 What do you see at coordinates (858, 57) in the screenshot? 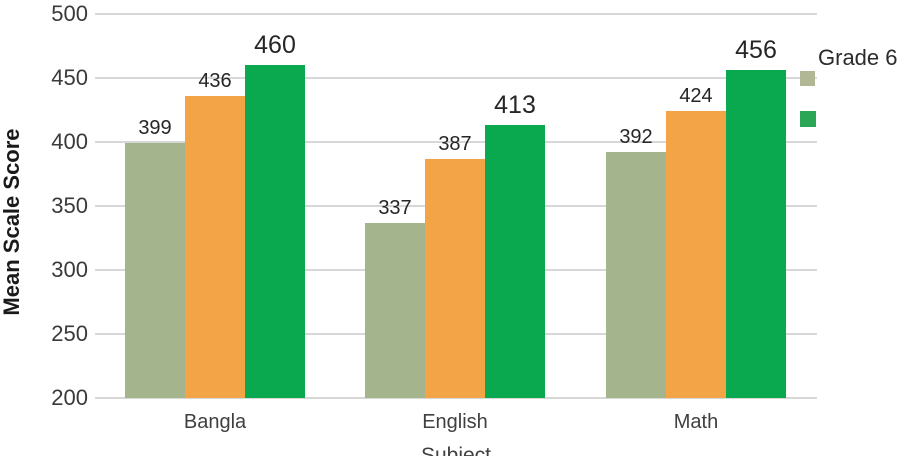
I see `legend-label: Grade 6` at bounding box center [858, 57].